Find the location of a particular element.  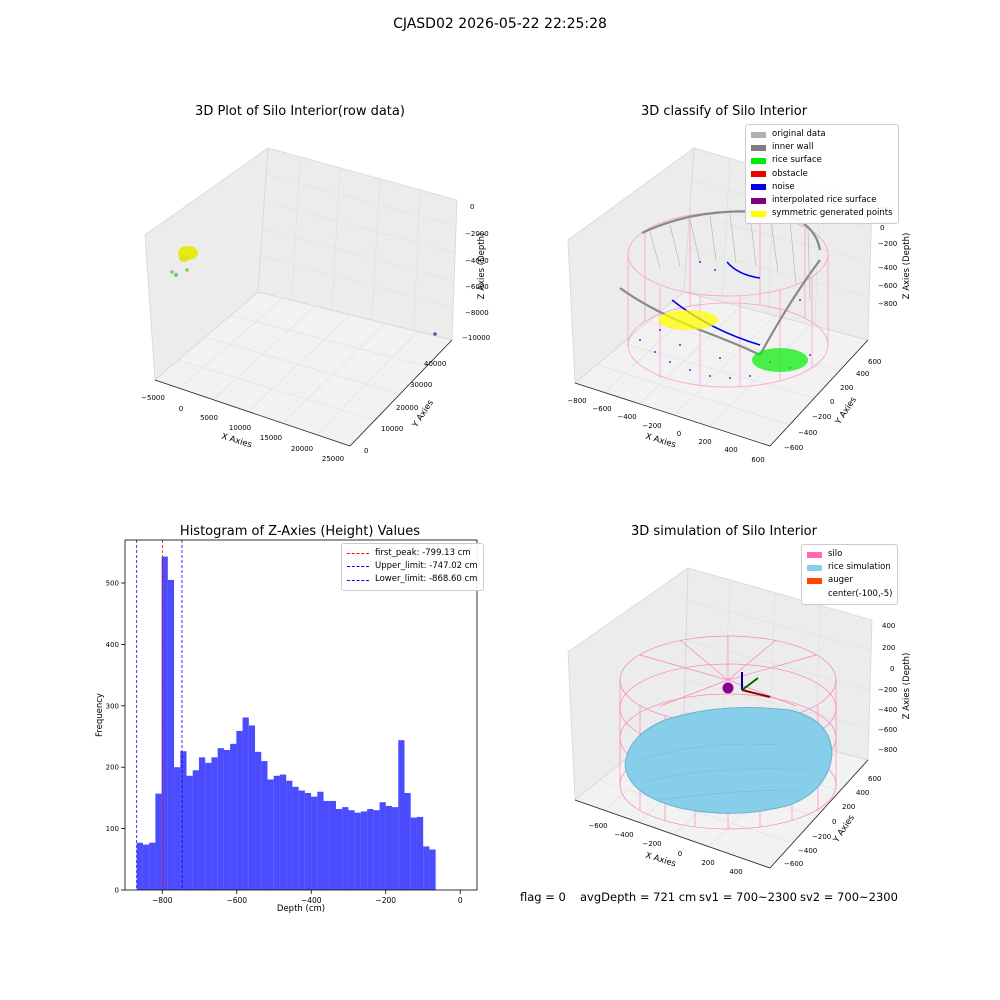

p1-xtick: 25000 is located at coordinates (333, 459).